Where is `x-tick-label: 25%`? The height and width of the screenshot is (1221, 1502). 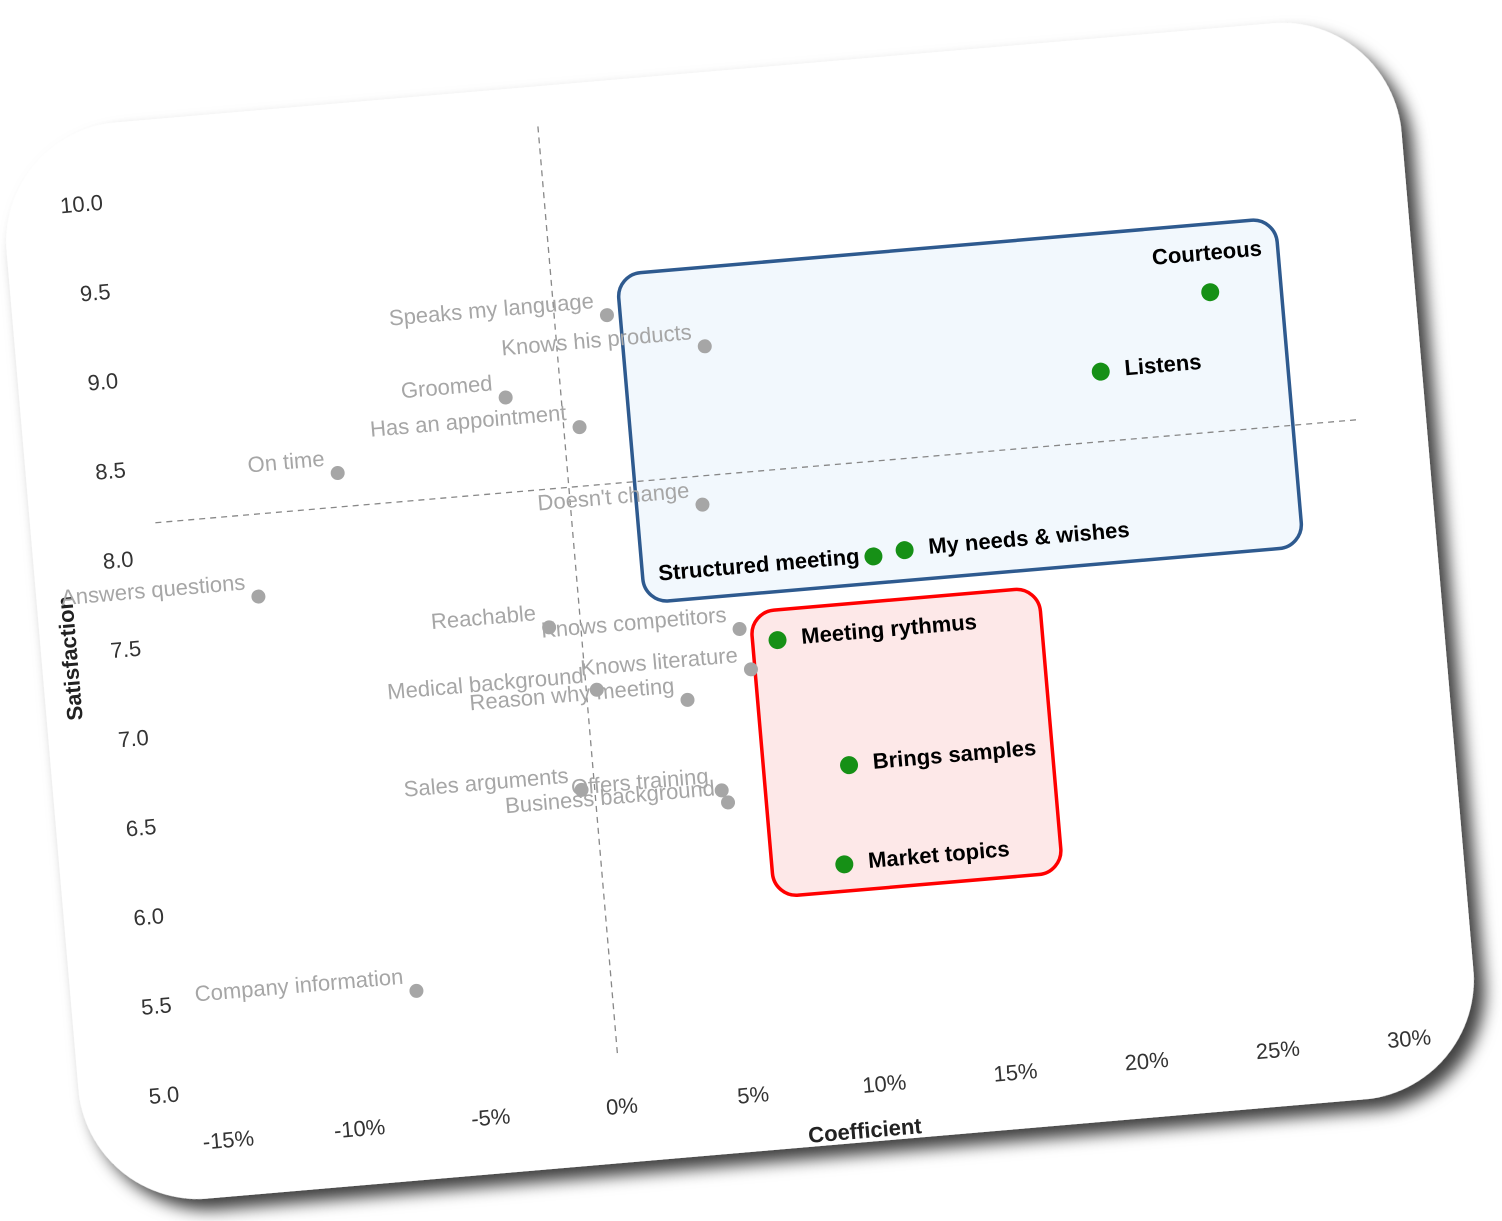 x-tick-label: 25% is located at coordinates (1278, 1050).